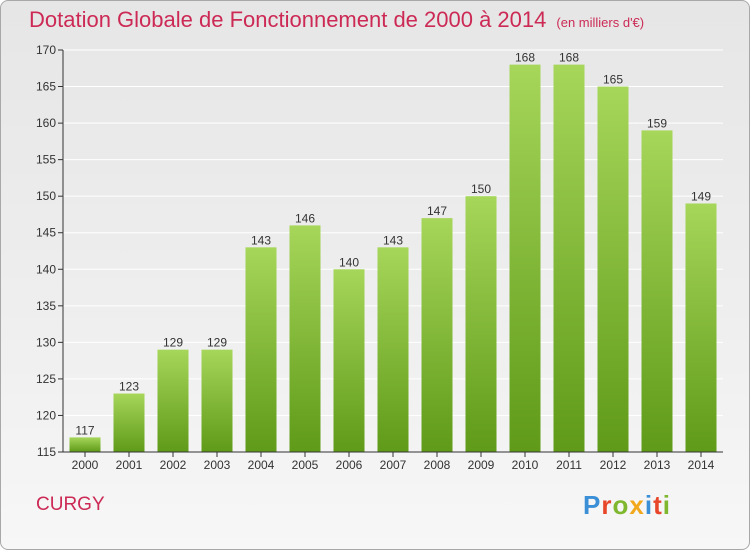  Describe the element at coordinates (393, 349) in the screenshot. I see `bar-2007` at that location.